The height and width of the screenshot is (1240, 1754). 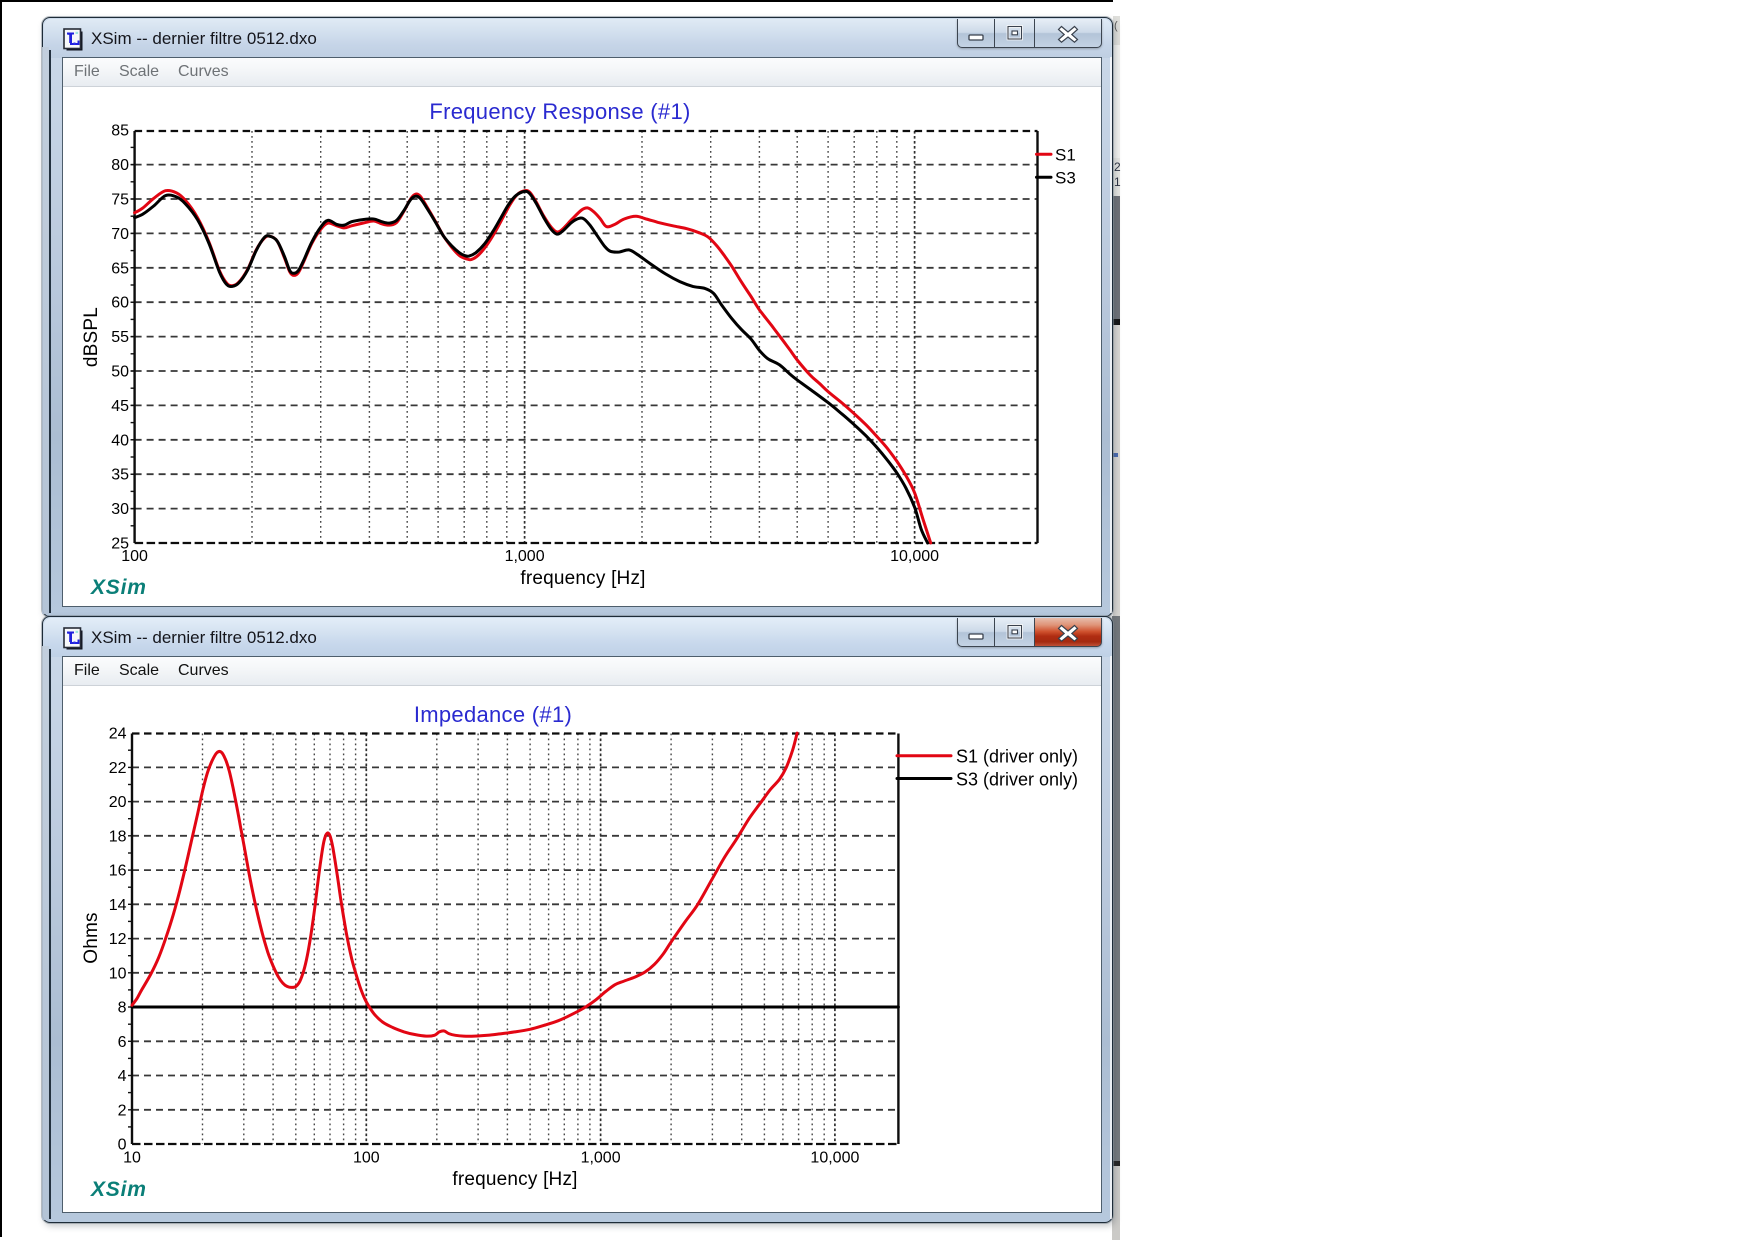 What do you see at coordinates (120, 131) in the screenshot?
I see `svg-text: 85` at bounding box center [120, 131].